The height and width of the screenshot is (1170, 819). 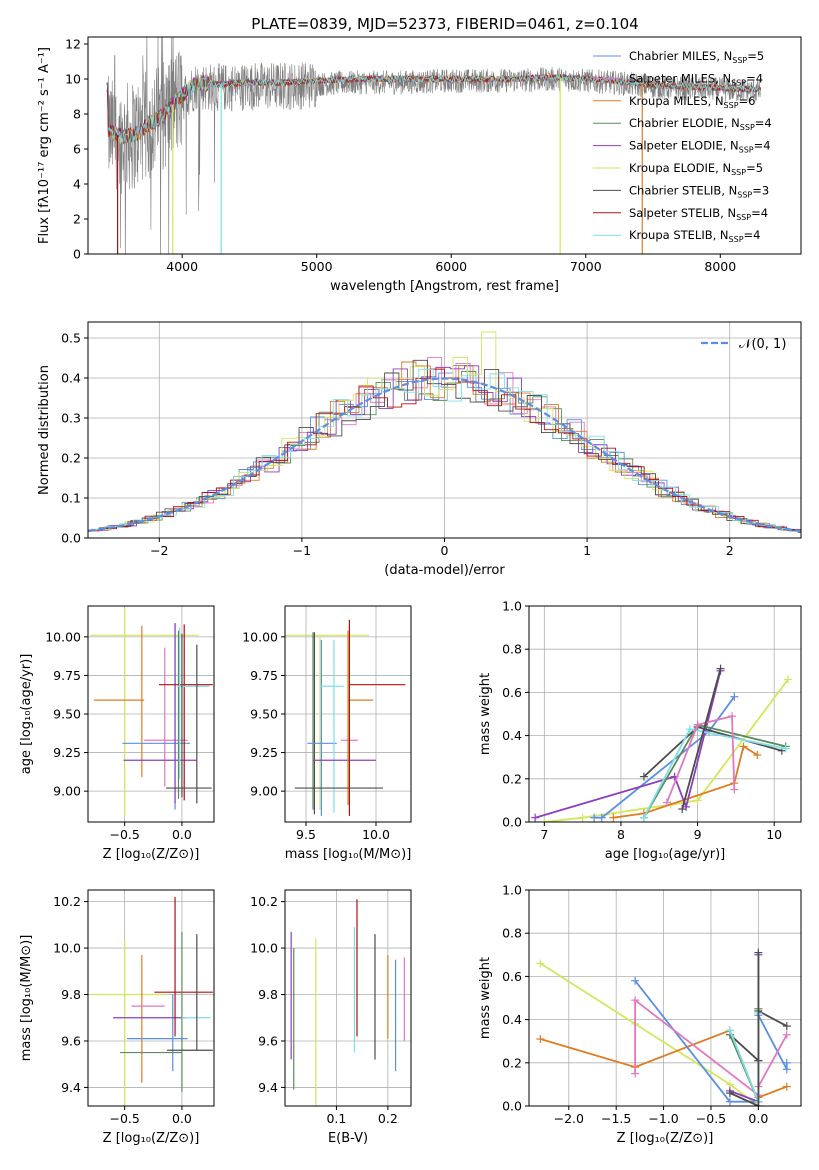 What do you see at coordinates (26, 714) in the screenshot?
I see `age_vs_z-ylabel: age [log₁₀(age/yr)]` at bounding box center [26, 714].